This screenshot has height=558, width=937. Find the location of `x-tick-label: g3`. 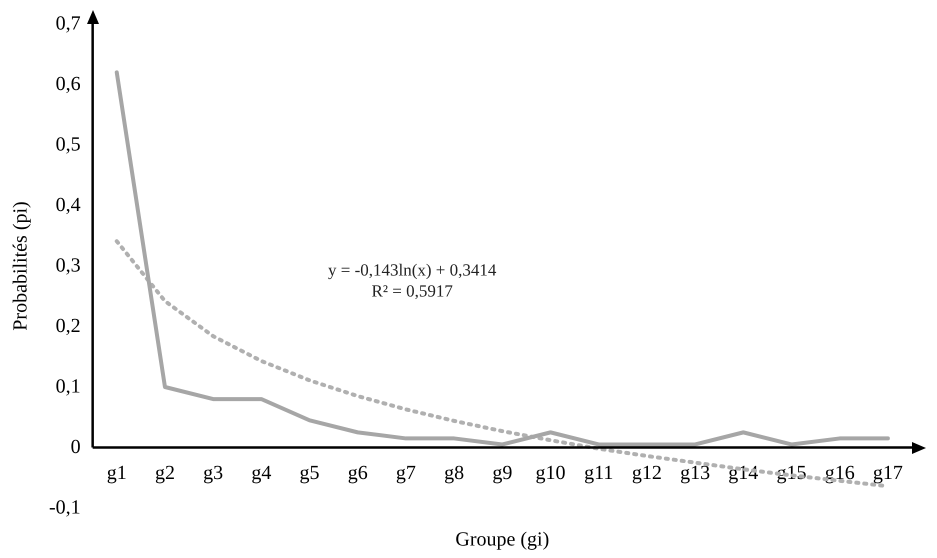

x-tick-label: g3 is located at coordinates (213, 473).